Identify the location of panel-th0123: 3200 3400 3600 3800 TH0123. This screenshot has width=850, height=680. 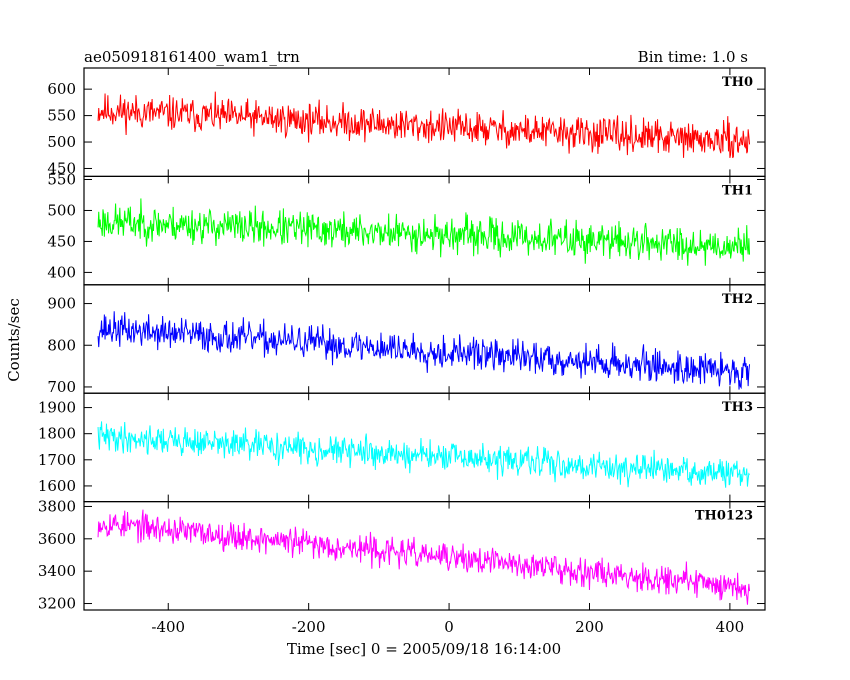
(402, 555).